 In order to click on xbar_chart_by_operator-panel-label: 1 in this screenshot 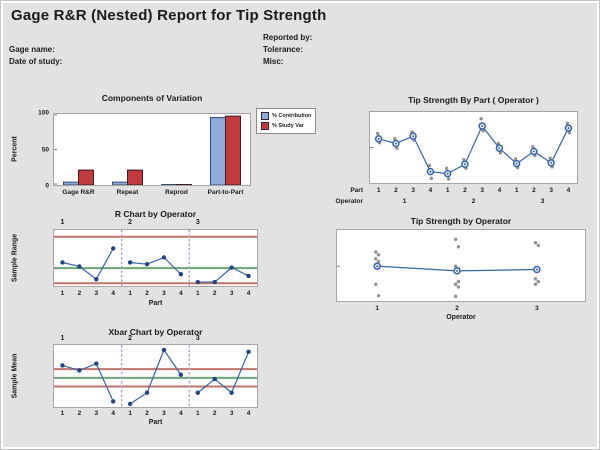, I will do `click(62, 338)`.